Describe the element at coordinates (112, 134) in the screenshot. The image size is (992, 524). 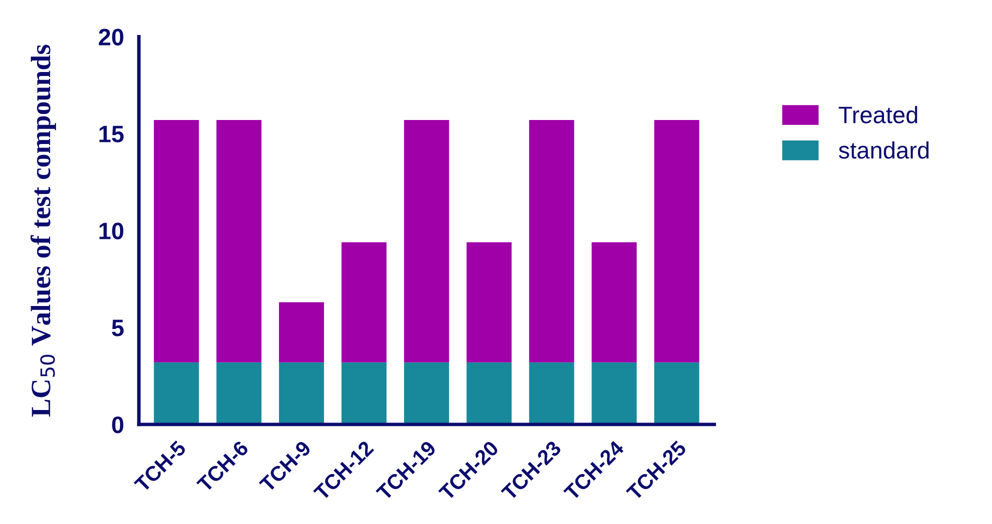
I see `y-tick-label: 15` at that location.